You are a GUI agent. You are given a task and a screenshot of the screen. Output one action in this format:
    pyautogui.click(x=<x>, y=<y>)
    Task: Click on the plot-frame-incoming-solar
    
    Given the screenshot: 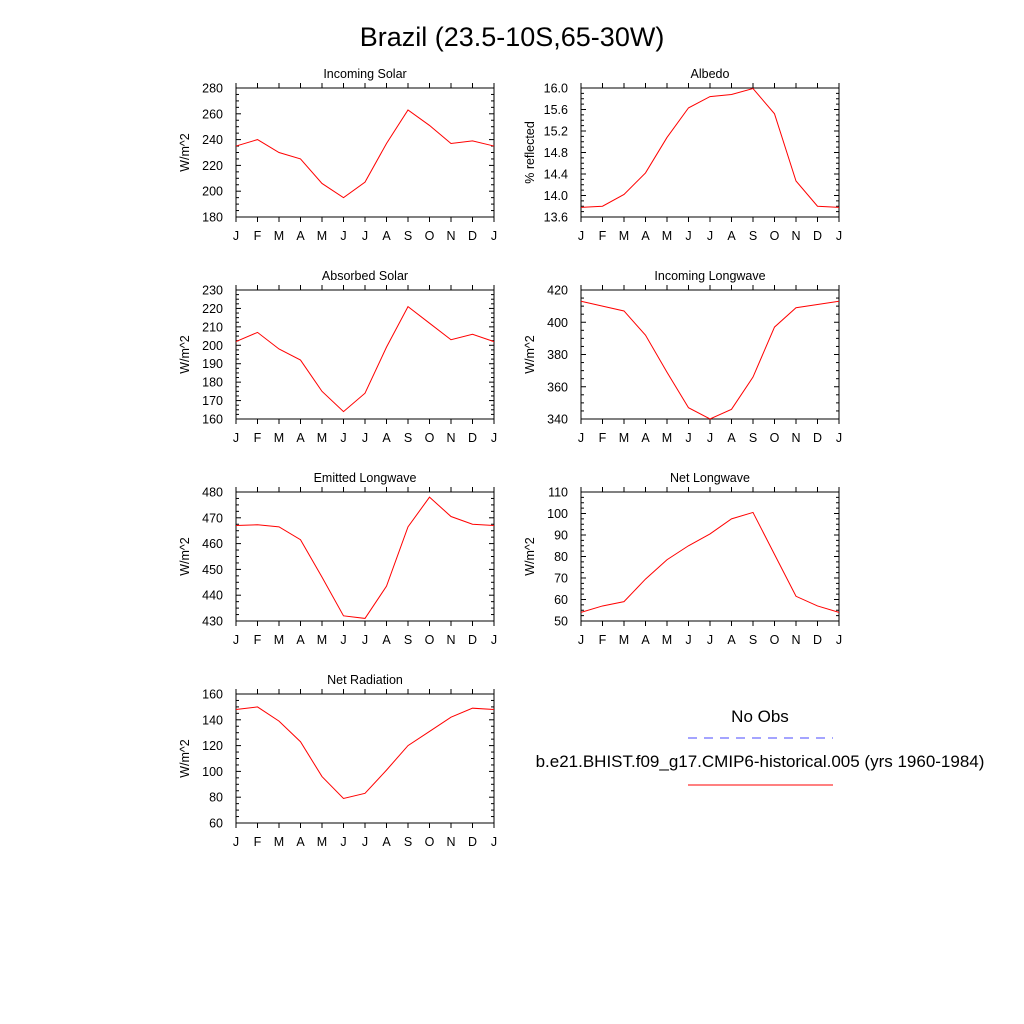 What is the action you would take?
    pyautogui.click(x=365, y=152)
    